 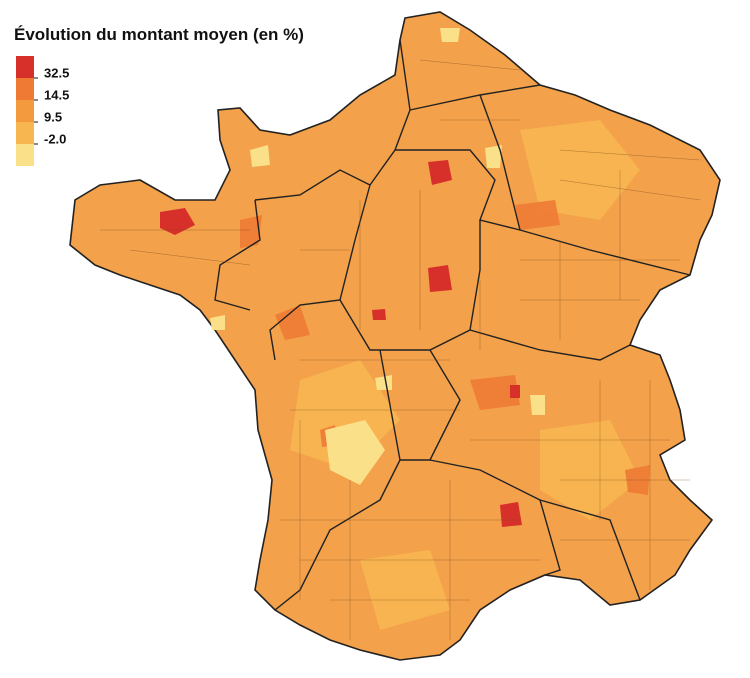 What do you see at coordinates (55, 138) in the screenshot?
I see `legend-label: -2.0` at bounding box center [55, 138].